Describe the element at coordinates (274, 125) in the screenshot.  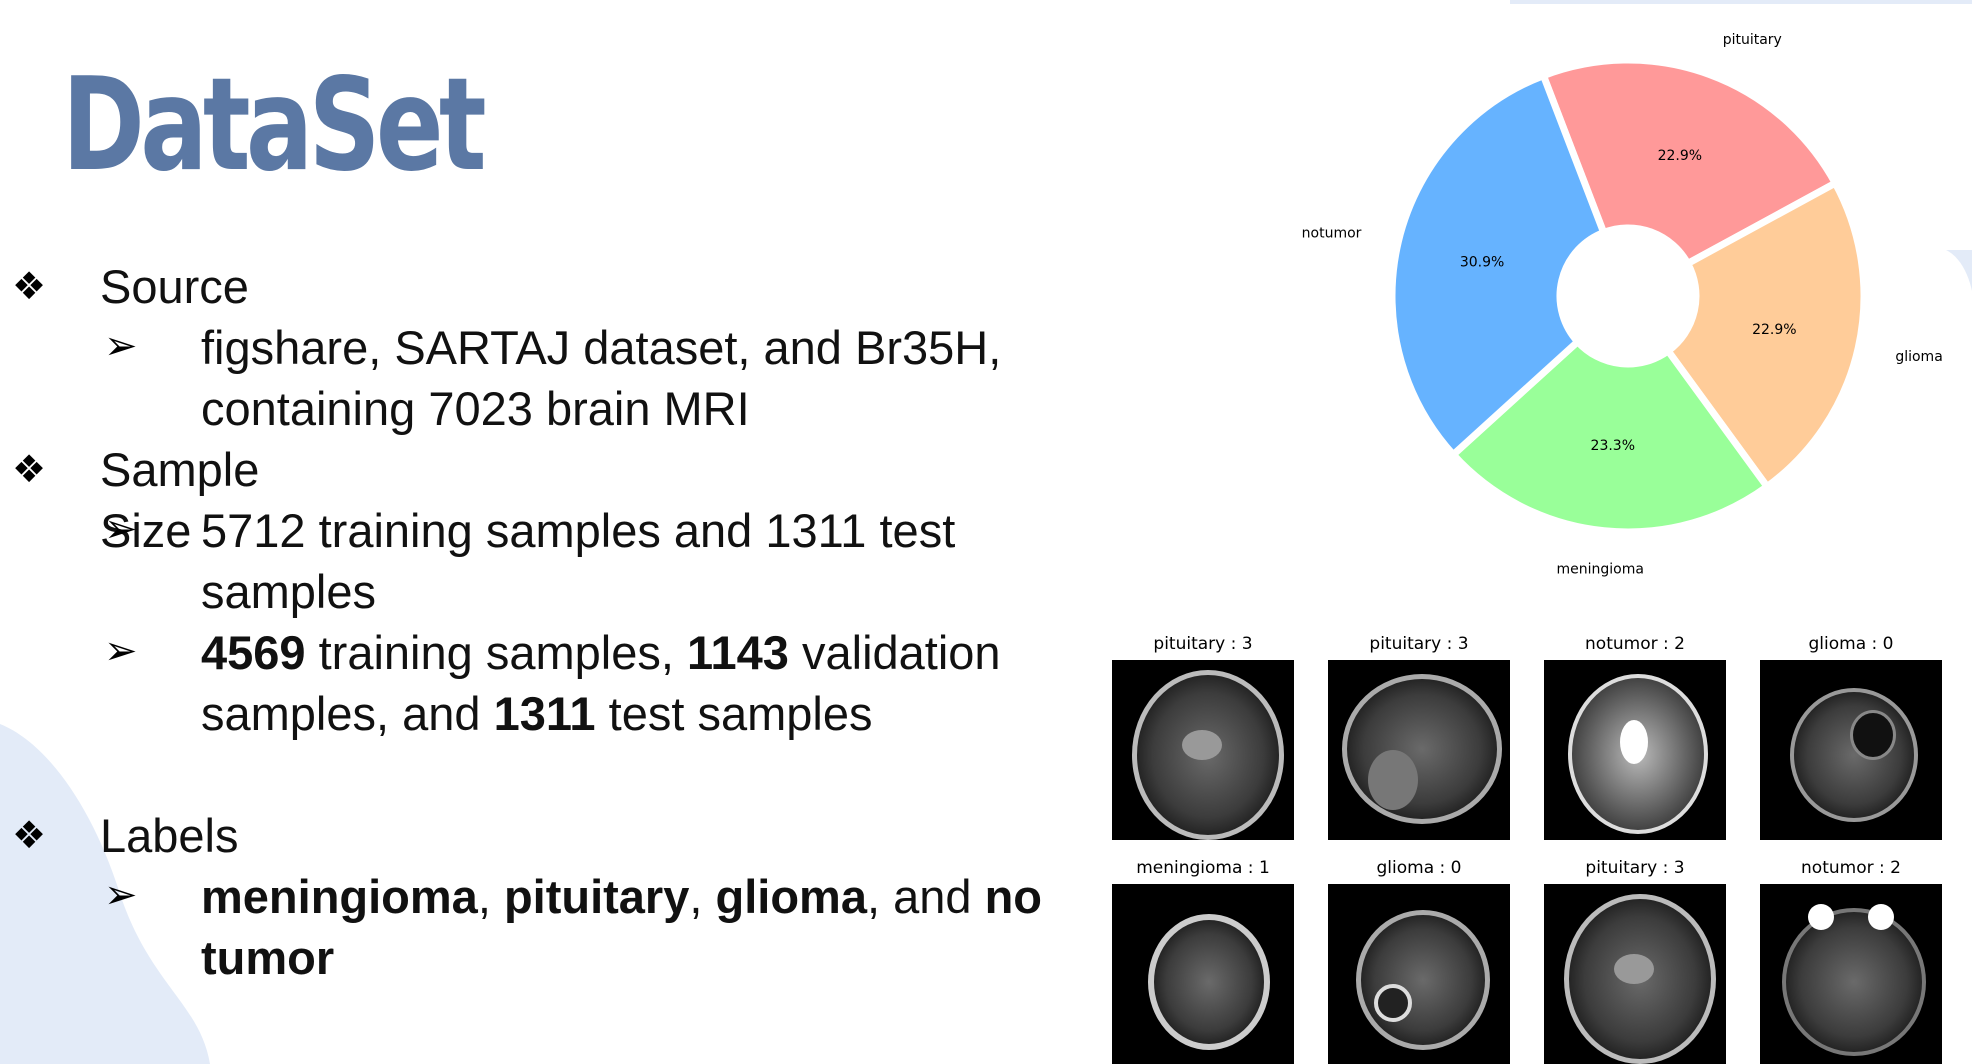
I see `slide-title: DataSet` at that location.